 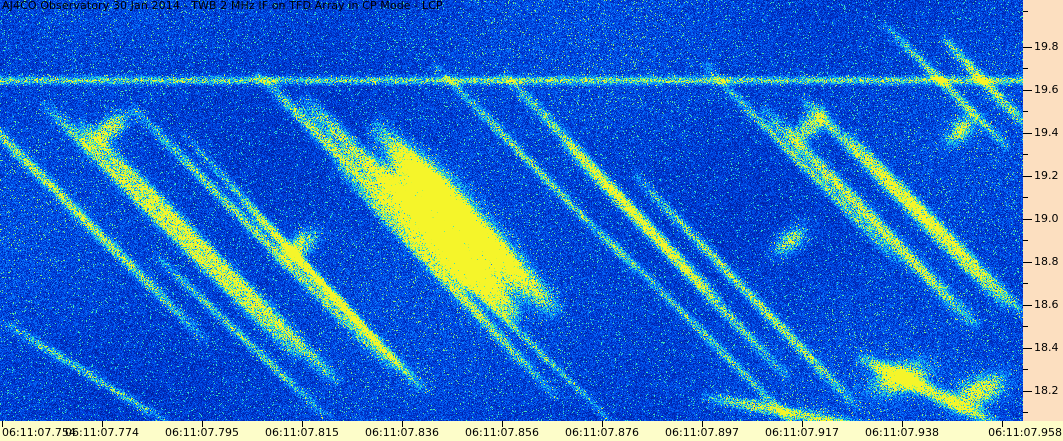 What do you see at coordinates (1046, 46) in the screenshot?
I see `frequency-tick-label: 19.8` at bounding box center [1046, 46].